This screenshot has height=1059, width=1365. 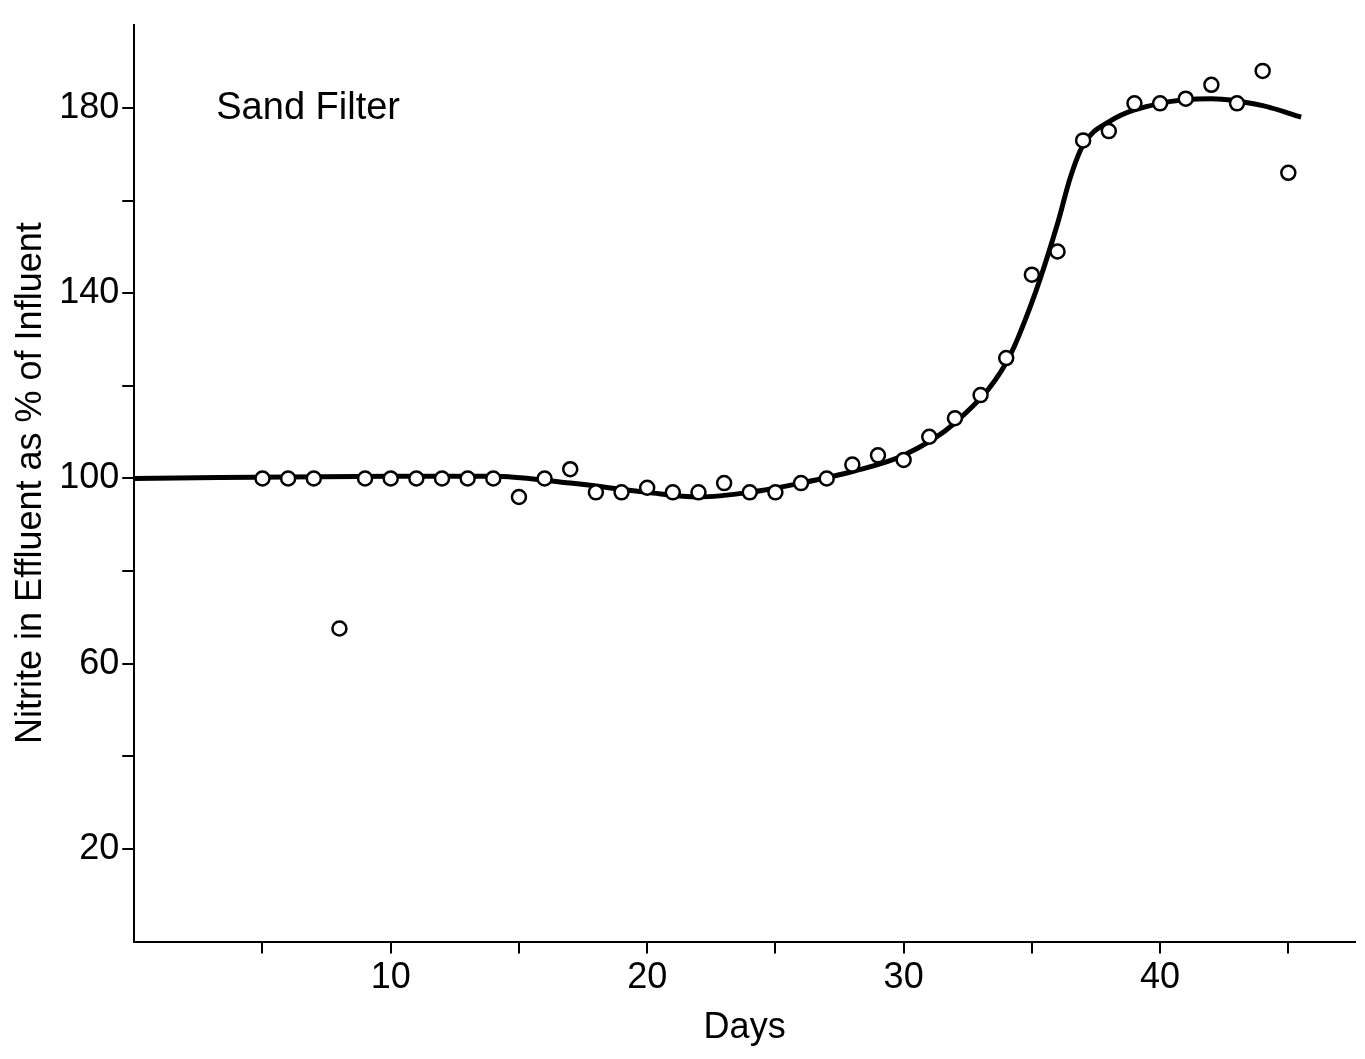 What do you see at coordinates (89, 291) in the screenshot?
I see `y-tick-label: 140` at bounding box center [89, 291].